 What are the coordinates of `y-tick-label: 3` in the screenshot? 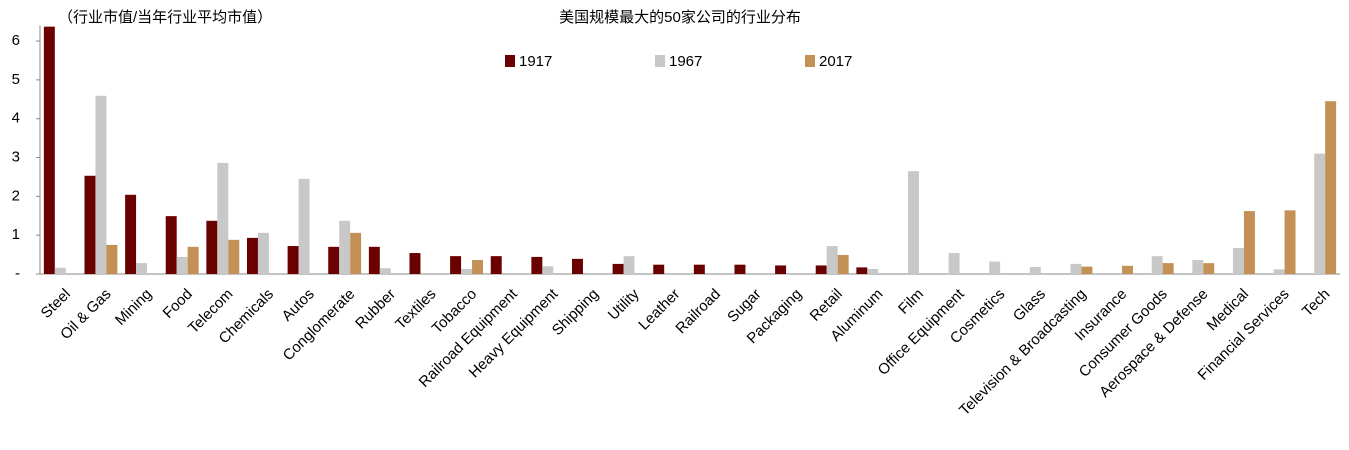 It's located at (16, 156).